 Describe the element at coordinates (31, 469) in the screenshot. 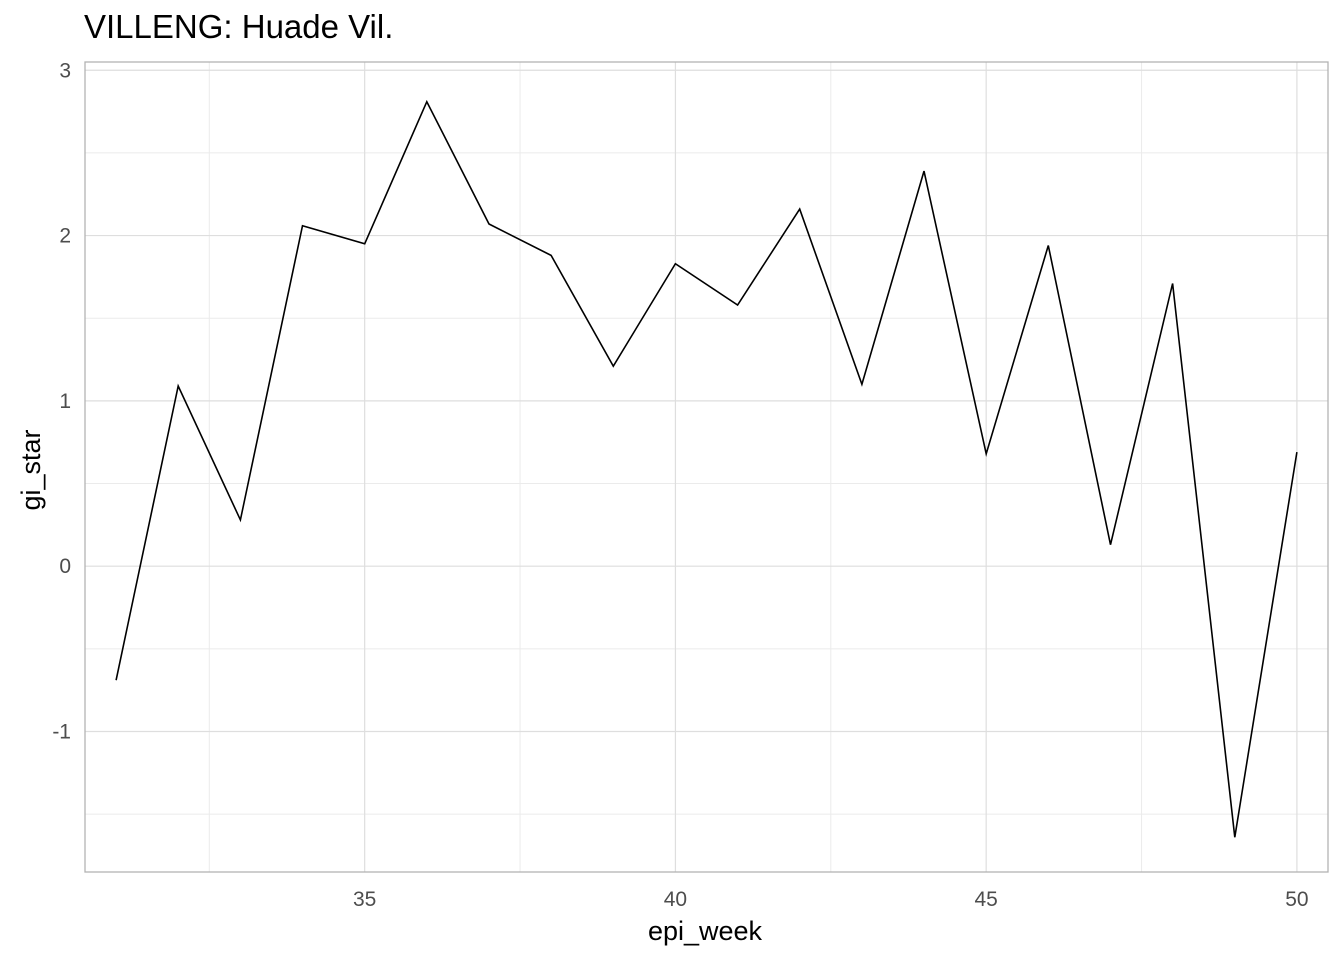

I see `y-axis-title: gi_star` at that location.